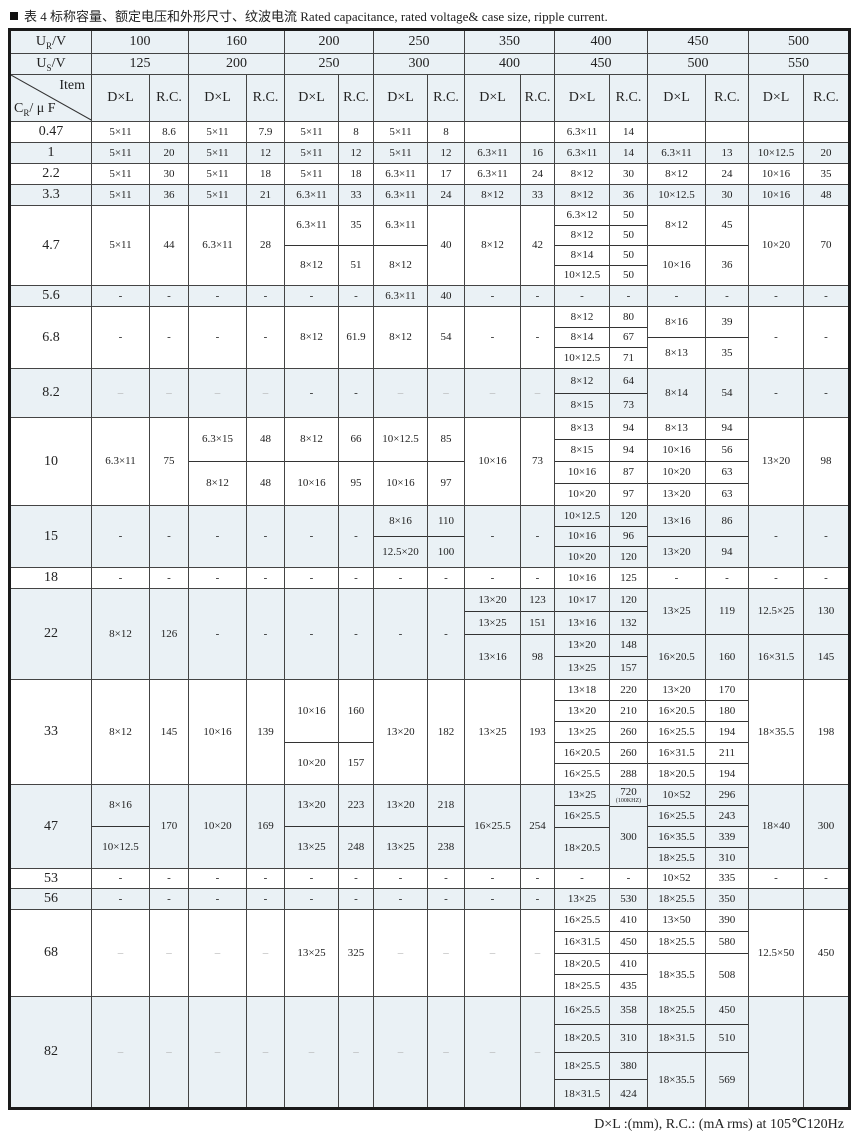 The height and width of the screenshot is (1144, 859). What do you see at coordinates (727, 1079) in the screenshot?
I see `ripple-current-value: 569` at bounding box center [727, 1079].